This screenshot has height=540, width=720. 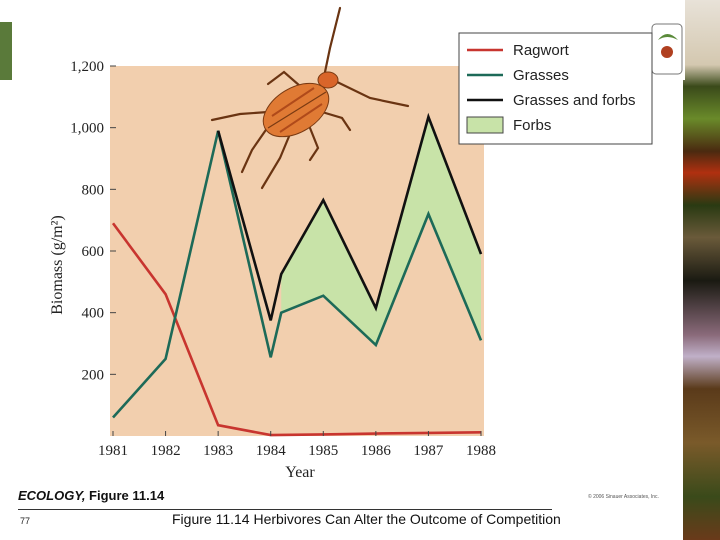 What do you see at coordinates (481, 451) in the screenshot?
I see `x-tick-label: 1988` at bounding box center [481, 451].